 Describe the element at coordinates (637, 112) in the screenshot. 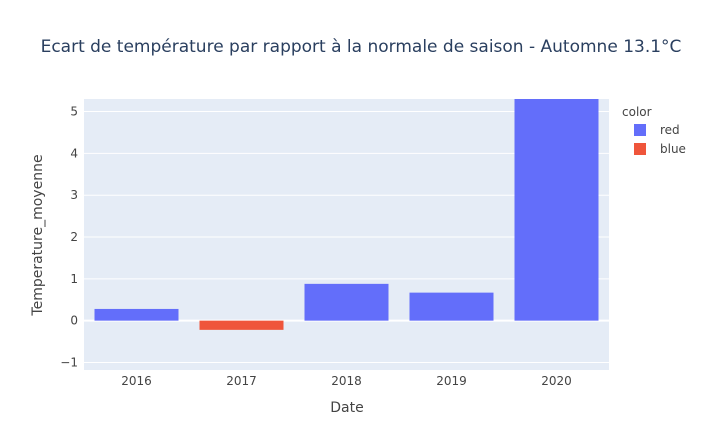

I see `legend-title: color` at that location.